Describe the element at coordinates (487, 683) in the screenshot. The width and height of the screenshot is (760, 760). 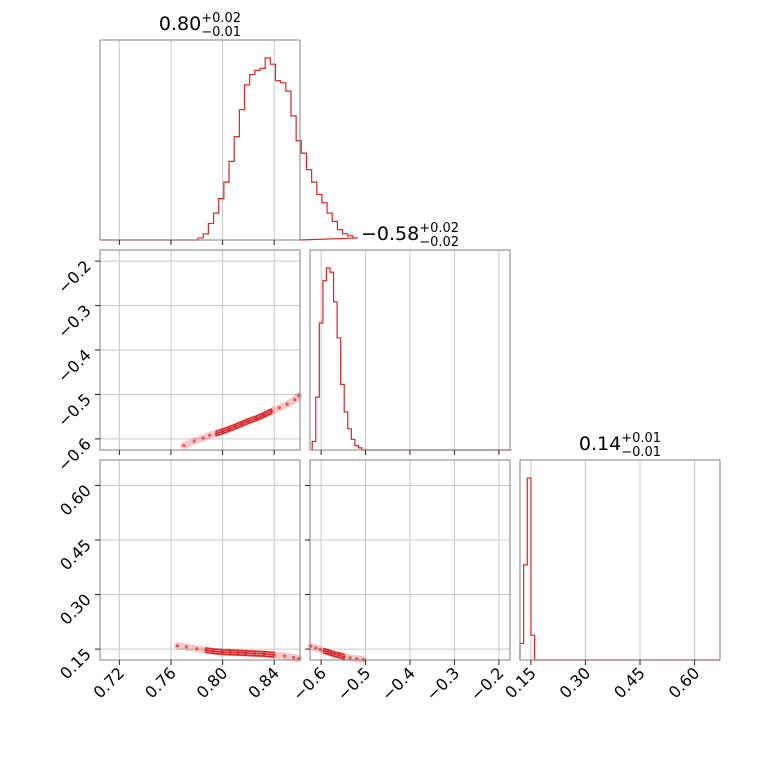
I see `x-tick-label: −0.2` at that location.